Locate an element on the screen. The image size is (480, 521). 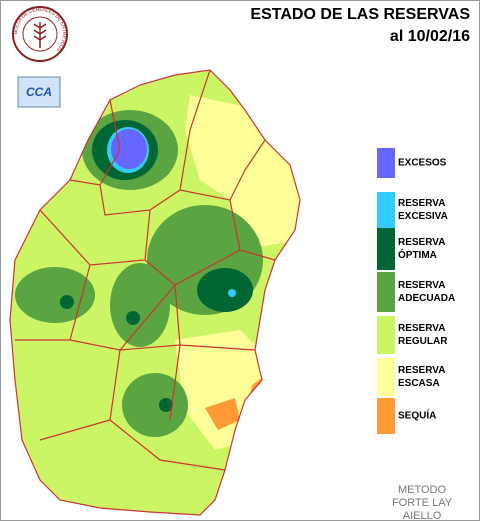
date: al 10/02/16 is located at coordinates (430, 36).